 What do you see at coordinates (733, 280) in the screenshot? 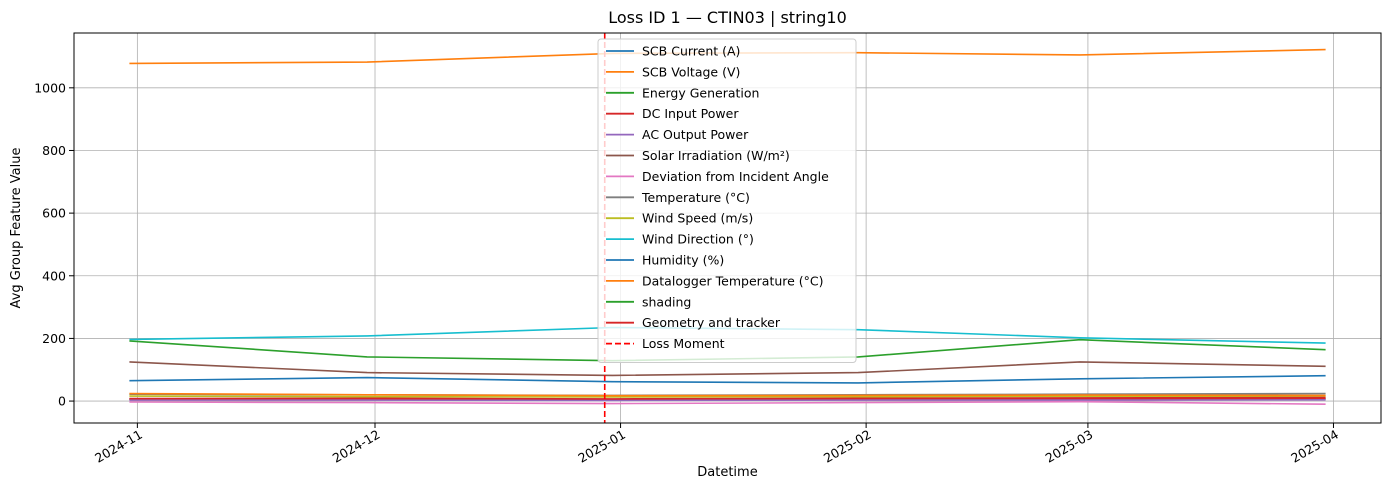
I see `legend-label: Datalogger Temperature (°C)` at bounding box center [733, 280].